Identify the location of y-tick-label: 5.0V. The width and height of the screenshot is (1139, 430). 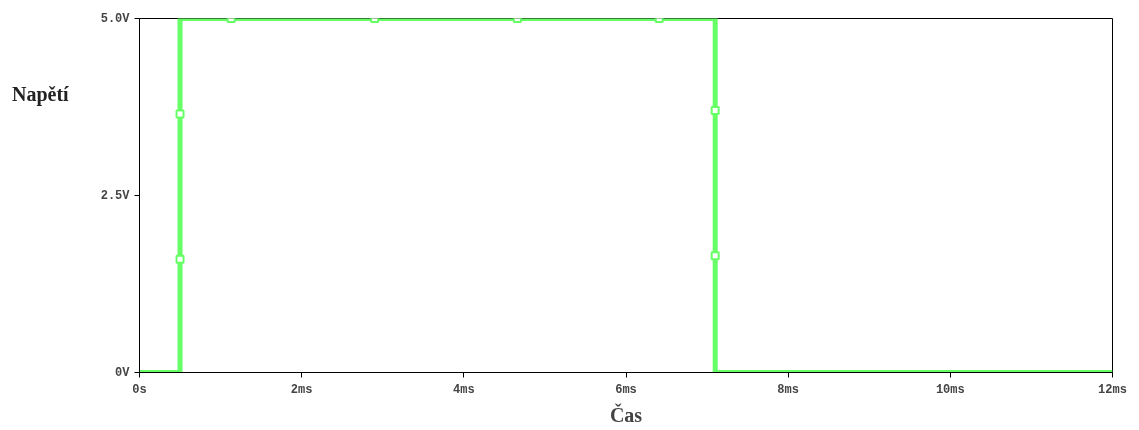
(115, 18).